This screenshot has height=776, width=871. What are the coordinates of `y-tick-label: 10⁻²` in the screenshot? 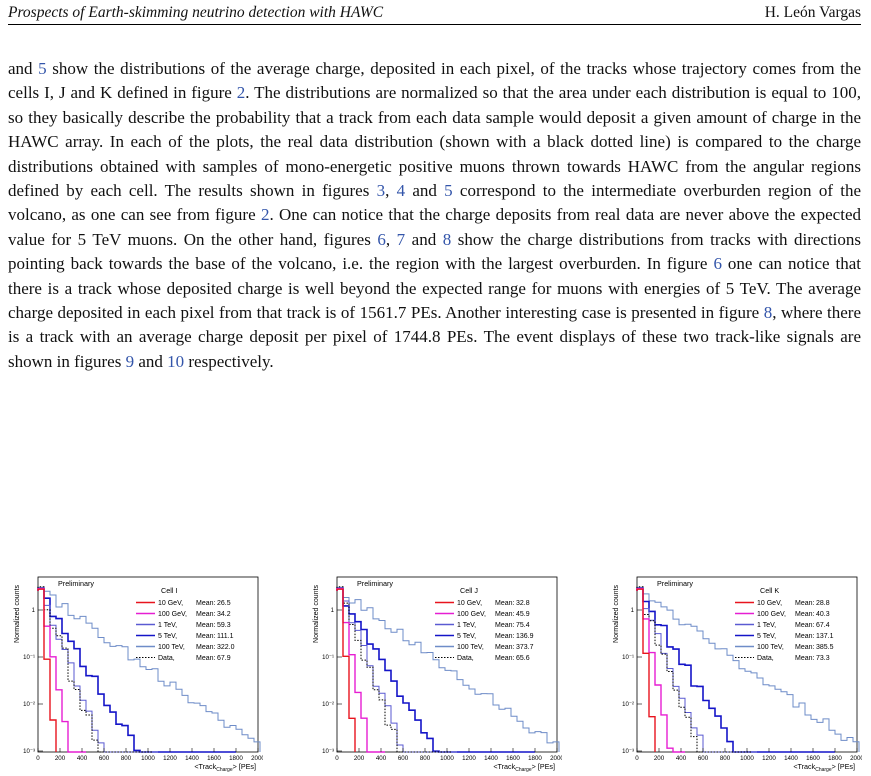 It's located at (328, 705).